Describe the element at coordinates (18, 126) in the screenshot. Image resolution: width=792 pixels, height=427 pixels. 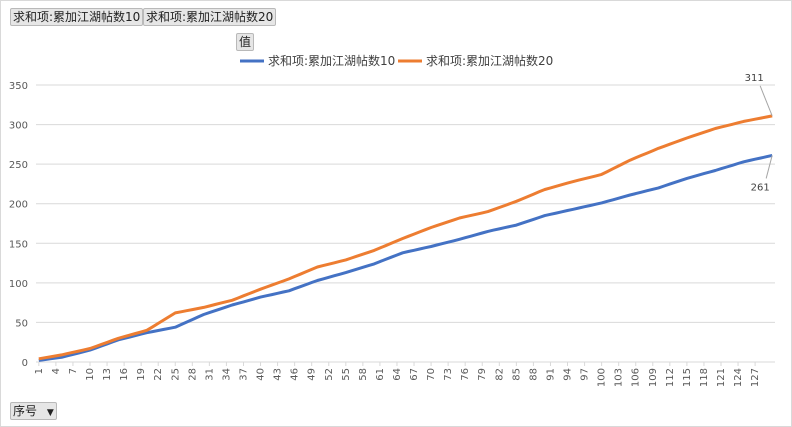
I see `y-tick-label: 300` at that location.